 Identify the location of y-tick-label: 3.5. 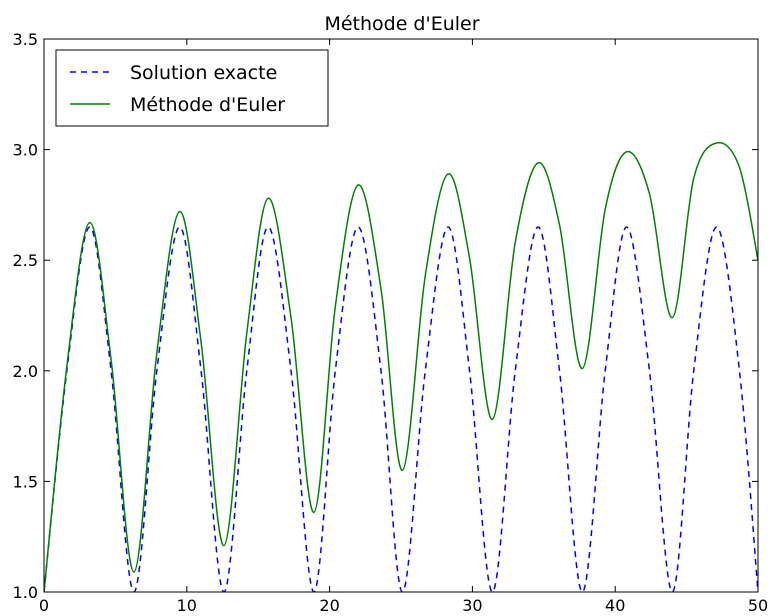
(25, 39).